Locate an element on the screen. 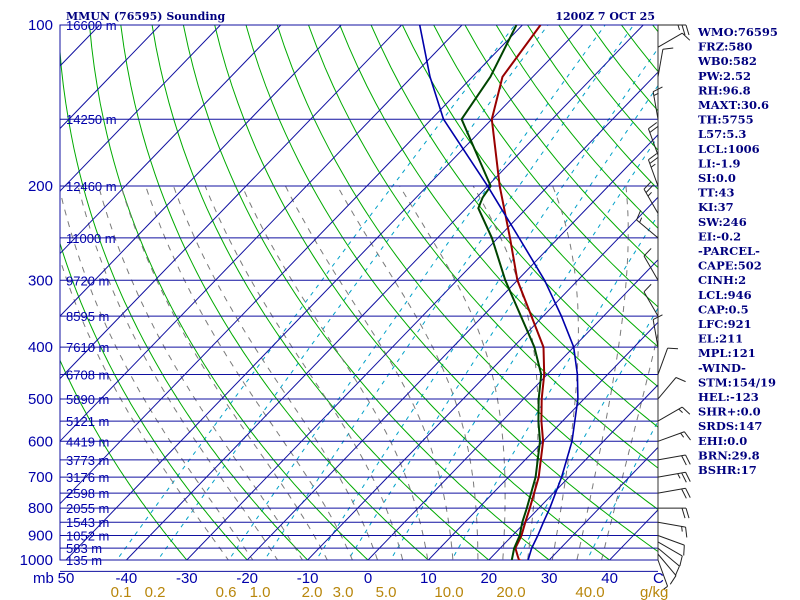 This screenshot has height=600, width=800. mixing-ratio-label: 5.0 is located at coordinates (386, 592).